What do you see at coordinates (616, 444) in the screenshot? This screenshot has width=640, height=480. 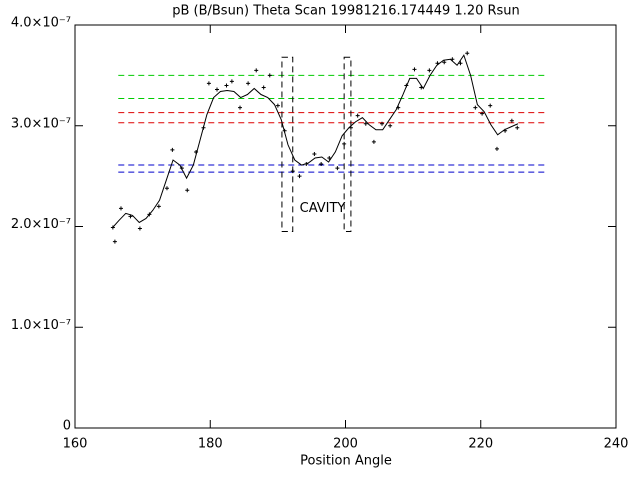 I see `x-tick-label: 240` at bounding box center [616, 444].